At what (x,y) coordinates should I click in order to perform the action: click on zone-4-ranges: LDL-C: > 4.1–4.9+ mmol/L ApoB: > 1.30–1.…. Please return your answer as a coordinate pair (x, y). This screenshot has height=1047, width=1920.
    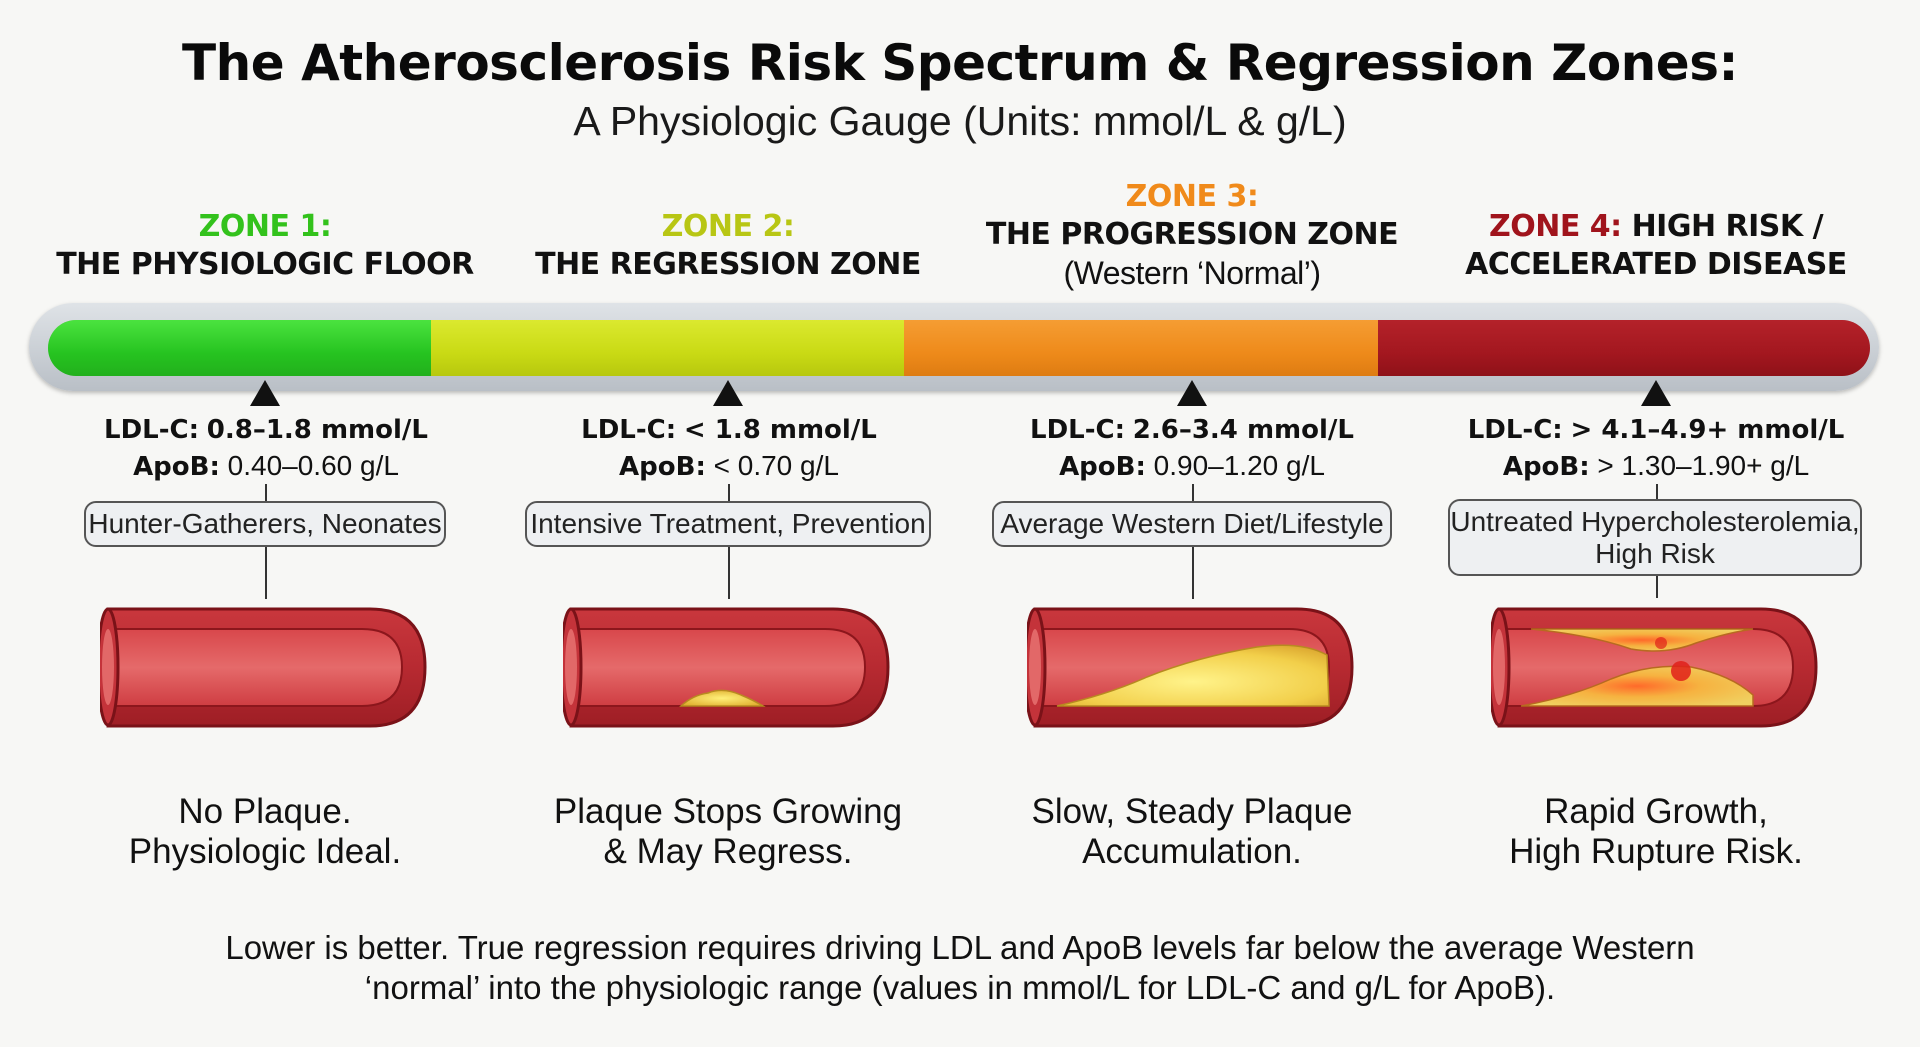
    Looking at the image, I should click on (1656, 448).